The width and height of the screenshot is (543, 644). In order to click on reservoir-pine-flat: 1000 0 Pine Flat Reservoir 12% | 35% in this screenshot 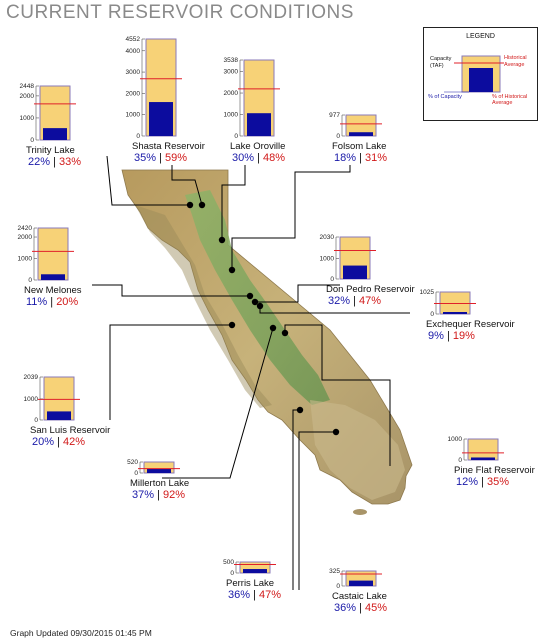, I will do `click(495, 465)`.